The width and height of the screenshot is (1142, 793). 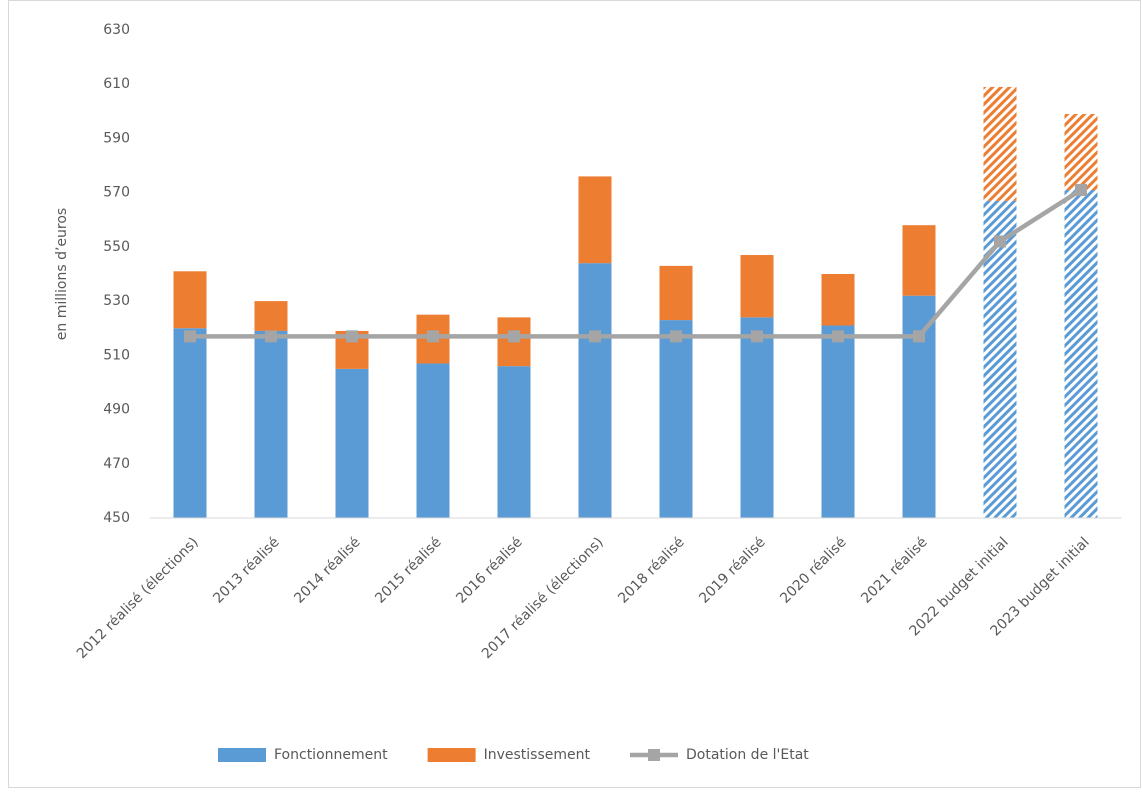 What do you see at coordinates (116, 193) in the screenshot?
I see `y-tick-label: 570` at bounding box center [116, 193].